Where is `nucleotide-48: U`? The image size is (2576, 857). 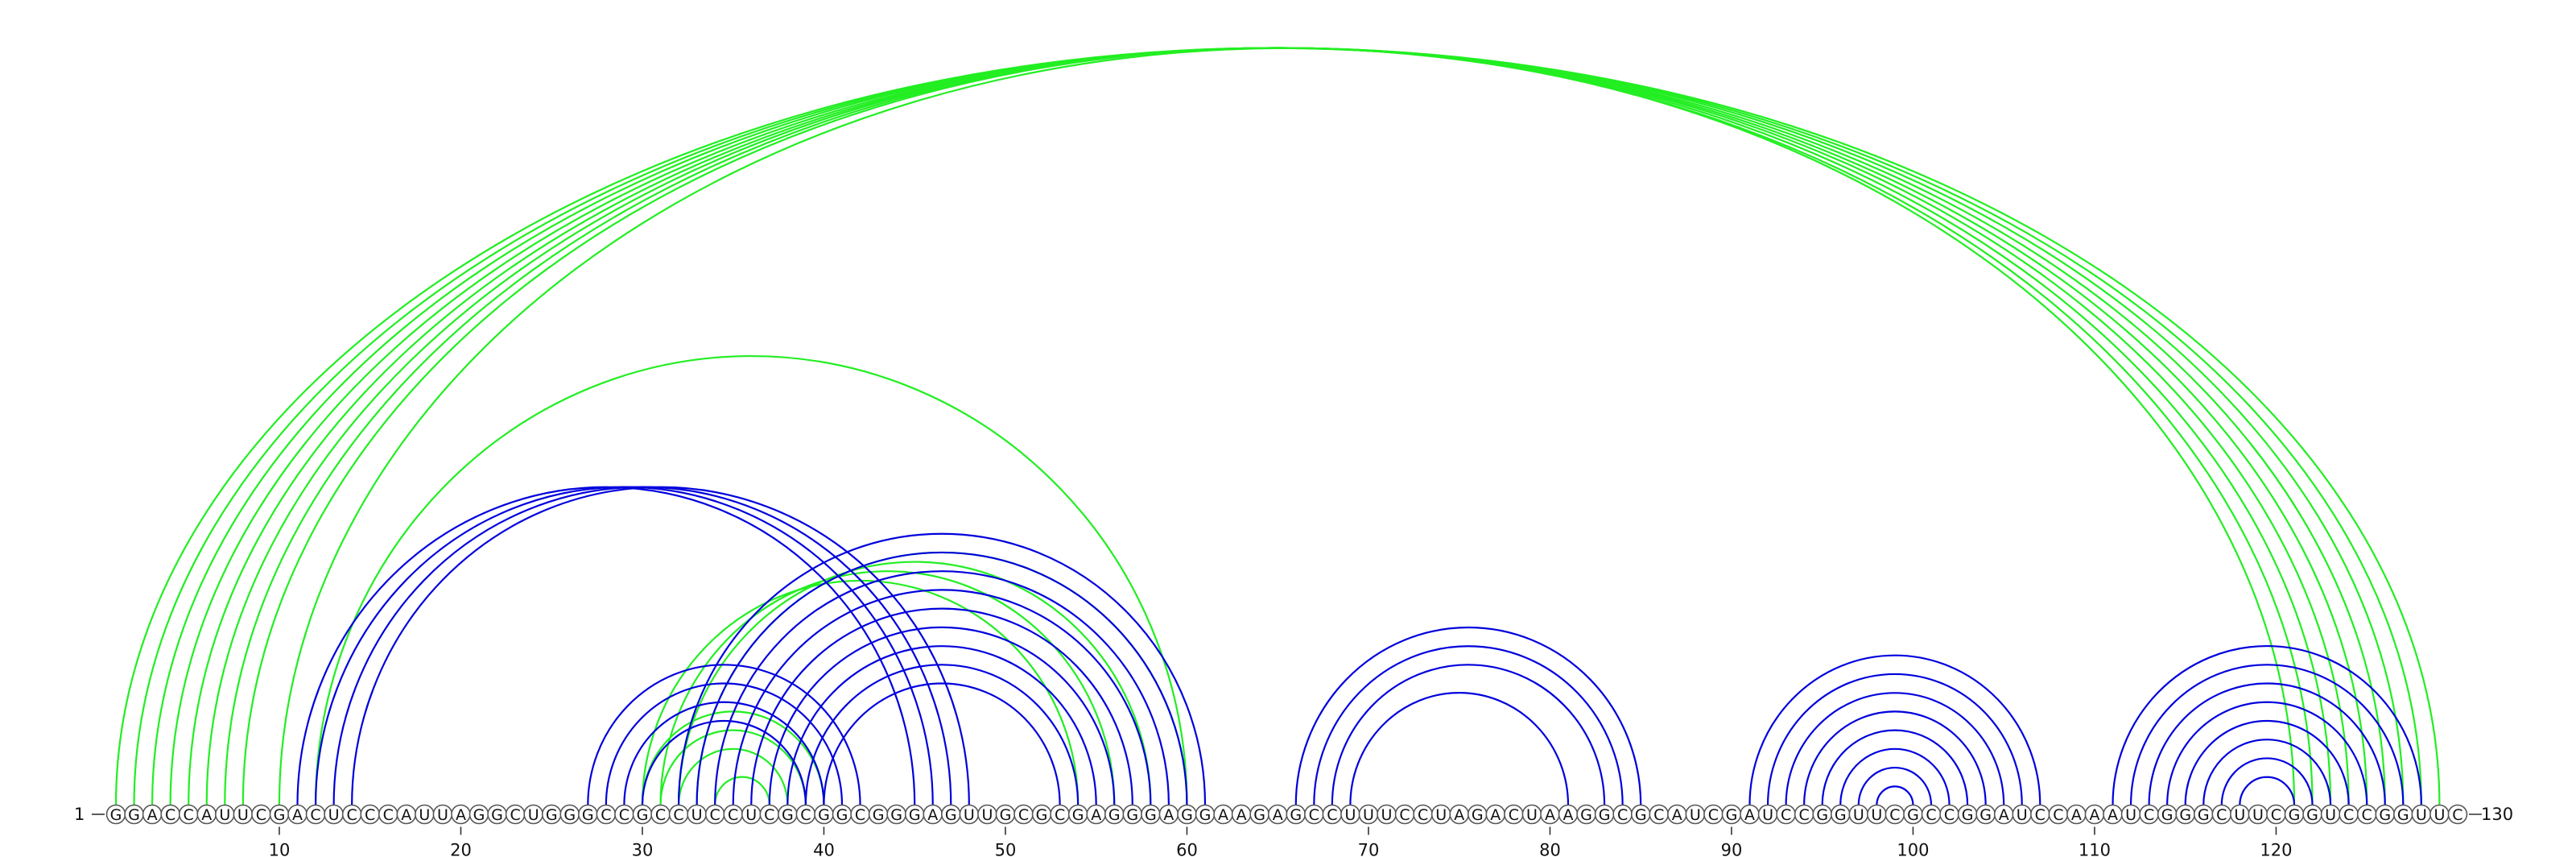 nucleotide-48: U is located at coordinates (969, 814).